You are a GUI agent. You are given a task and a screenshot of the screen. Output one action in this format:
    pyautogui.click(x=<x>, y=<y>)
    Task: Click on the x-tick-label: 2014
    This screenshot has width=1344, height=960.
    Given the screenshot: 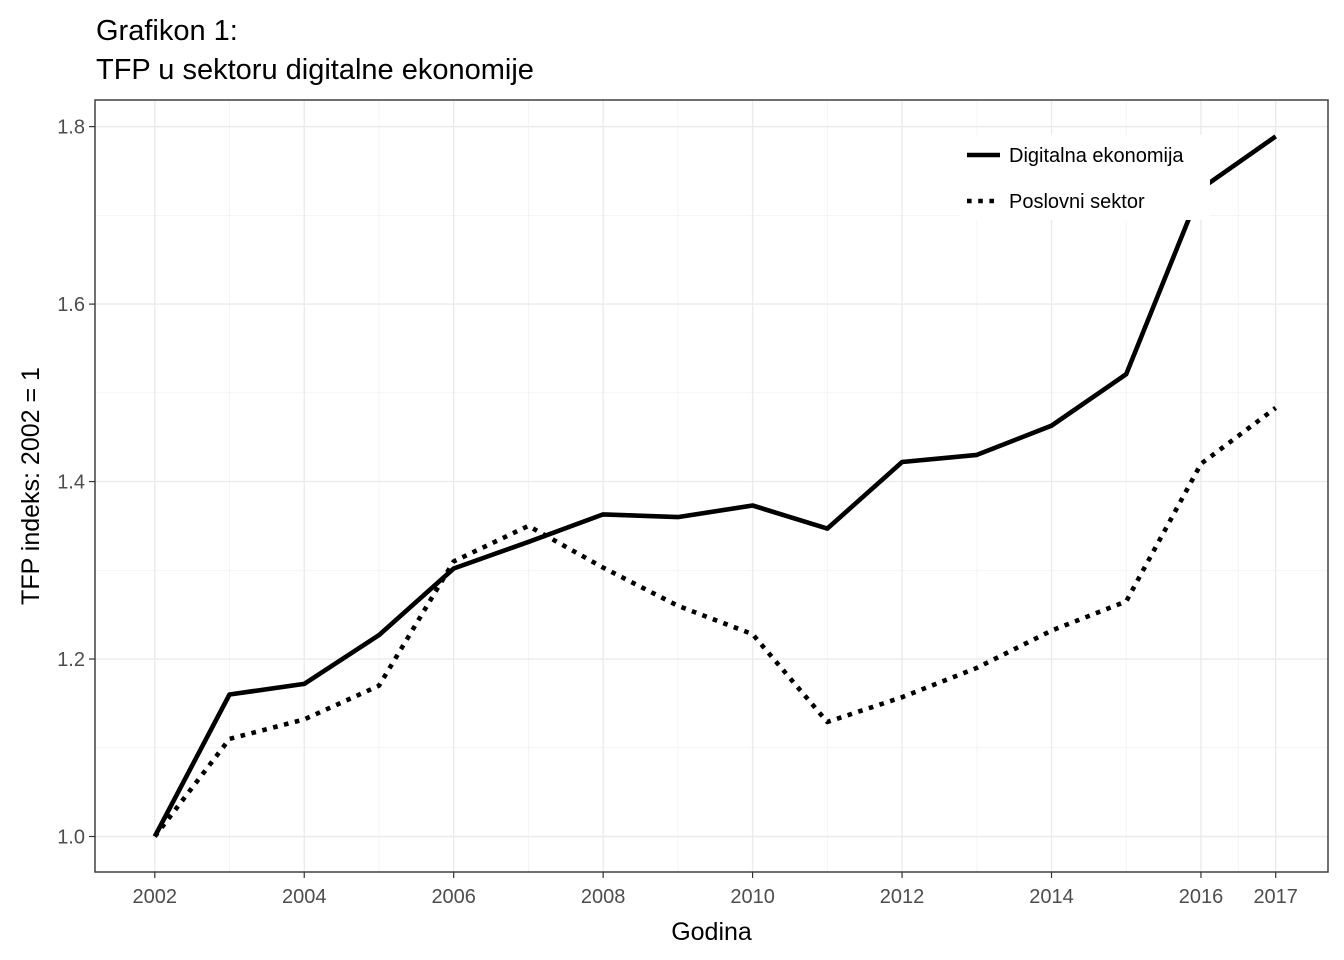 What is the action you would take?
    pyautogui.click(x=1051, y=897)
    